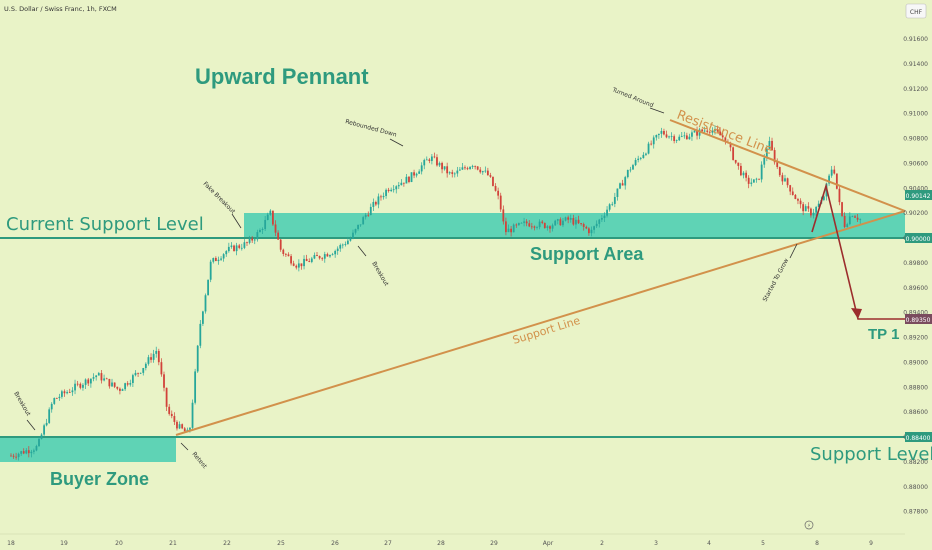 This screenshot has height=550, width=932. What do you see at coordinates (916, 11) in the screenshot?
I see `currency-badge` at bounding box center [916, 11].